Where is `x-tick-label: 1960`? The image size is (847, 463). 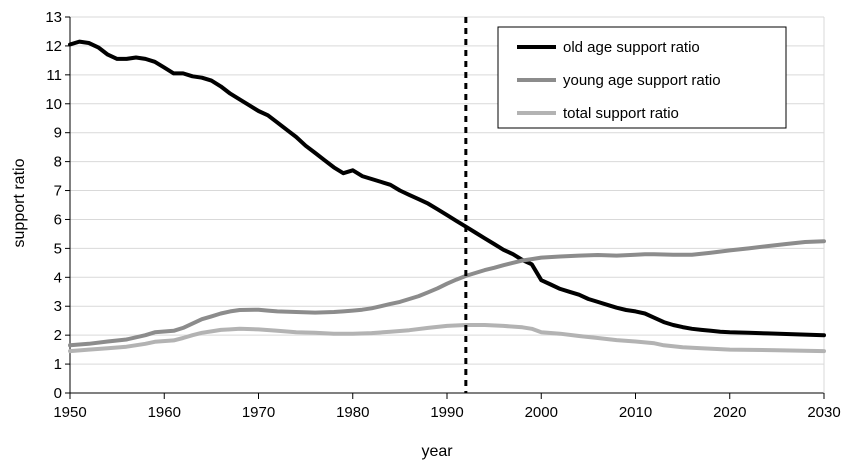
x-tick-label: 1960 is located at coordinates (164, 412).